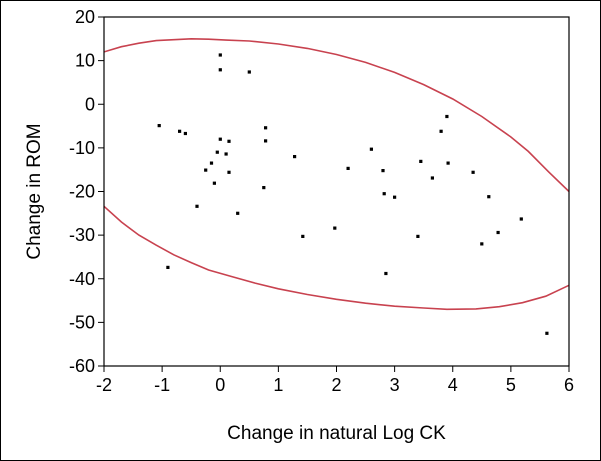  What do you see at coordinates (82, 192) in the screenshot?
I see `y-tick-label: -20` at bounding box center [82, 192].